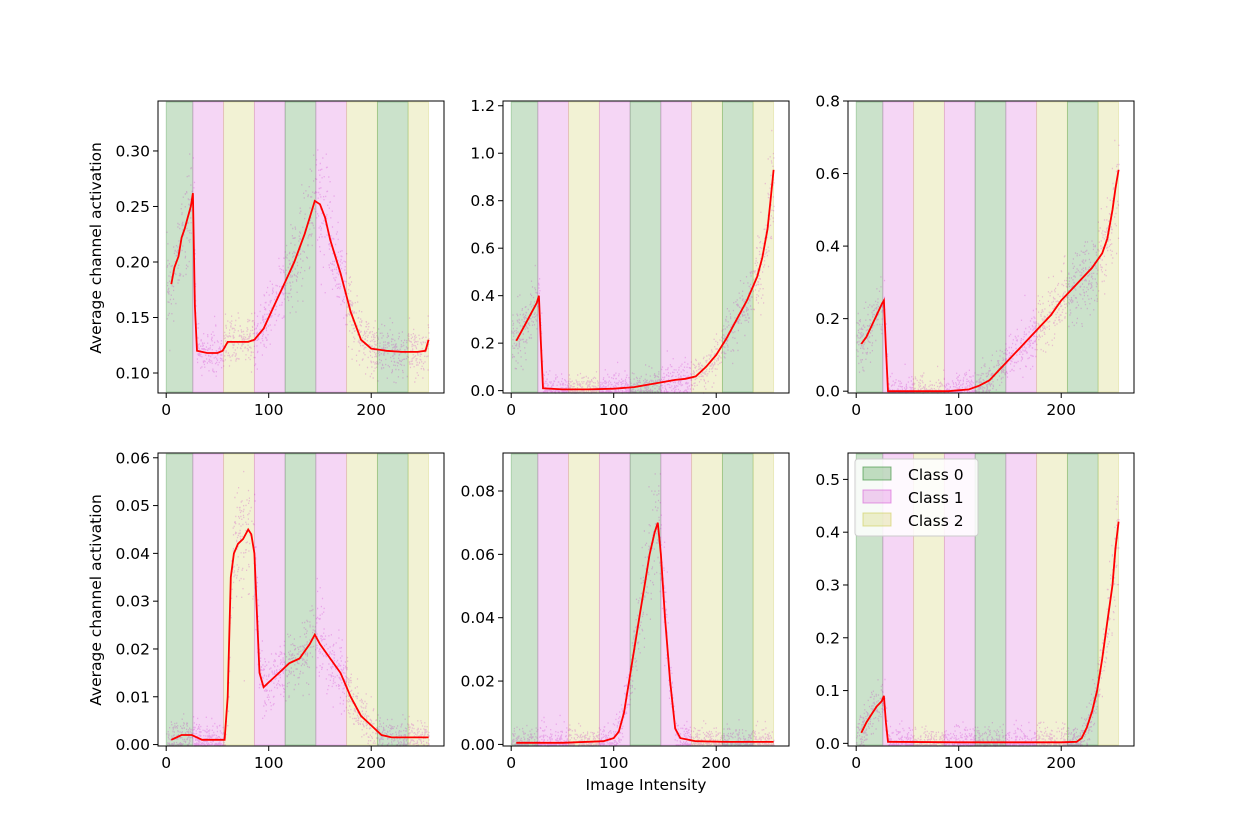 The height and width of the screenshot is (839, 1260). I want to click on xlabel: Image Intensity, so click(646, 785).